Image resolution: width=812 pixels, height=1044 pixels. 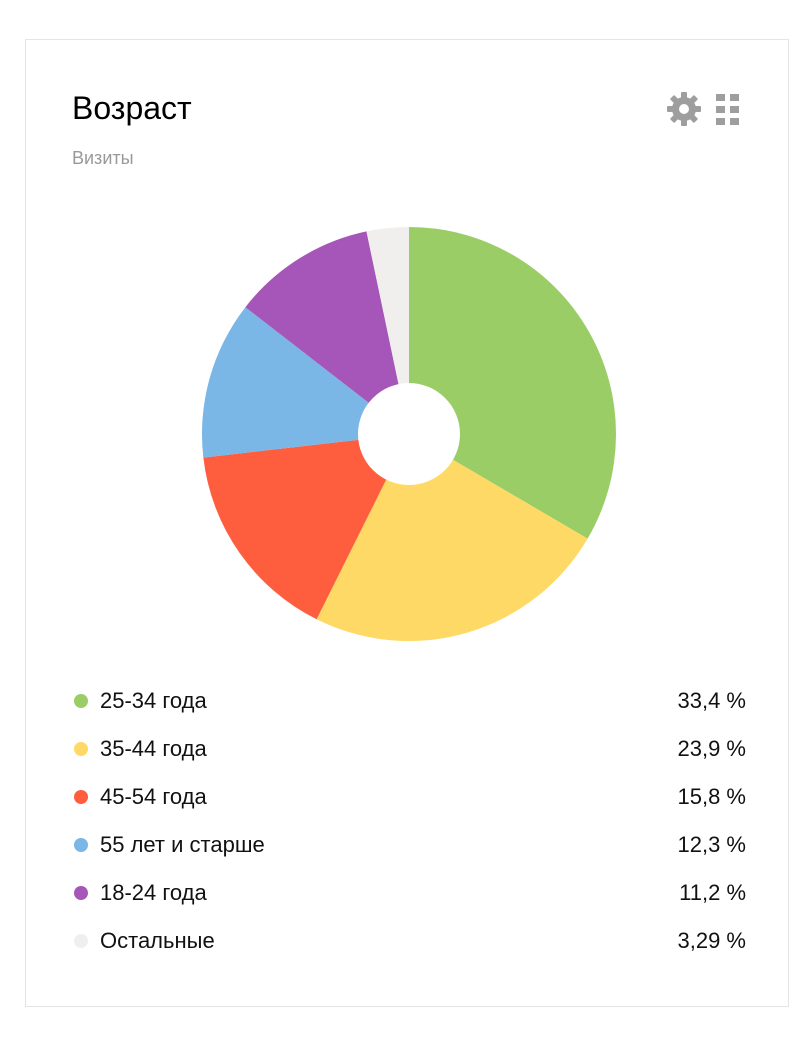 I want to click on legend-value: 15,8 %, so click(x=712, y=796).